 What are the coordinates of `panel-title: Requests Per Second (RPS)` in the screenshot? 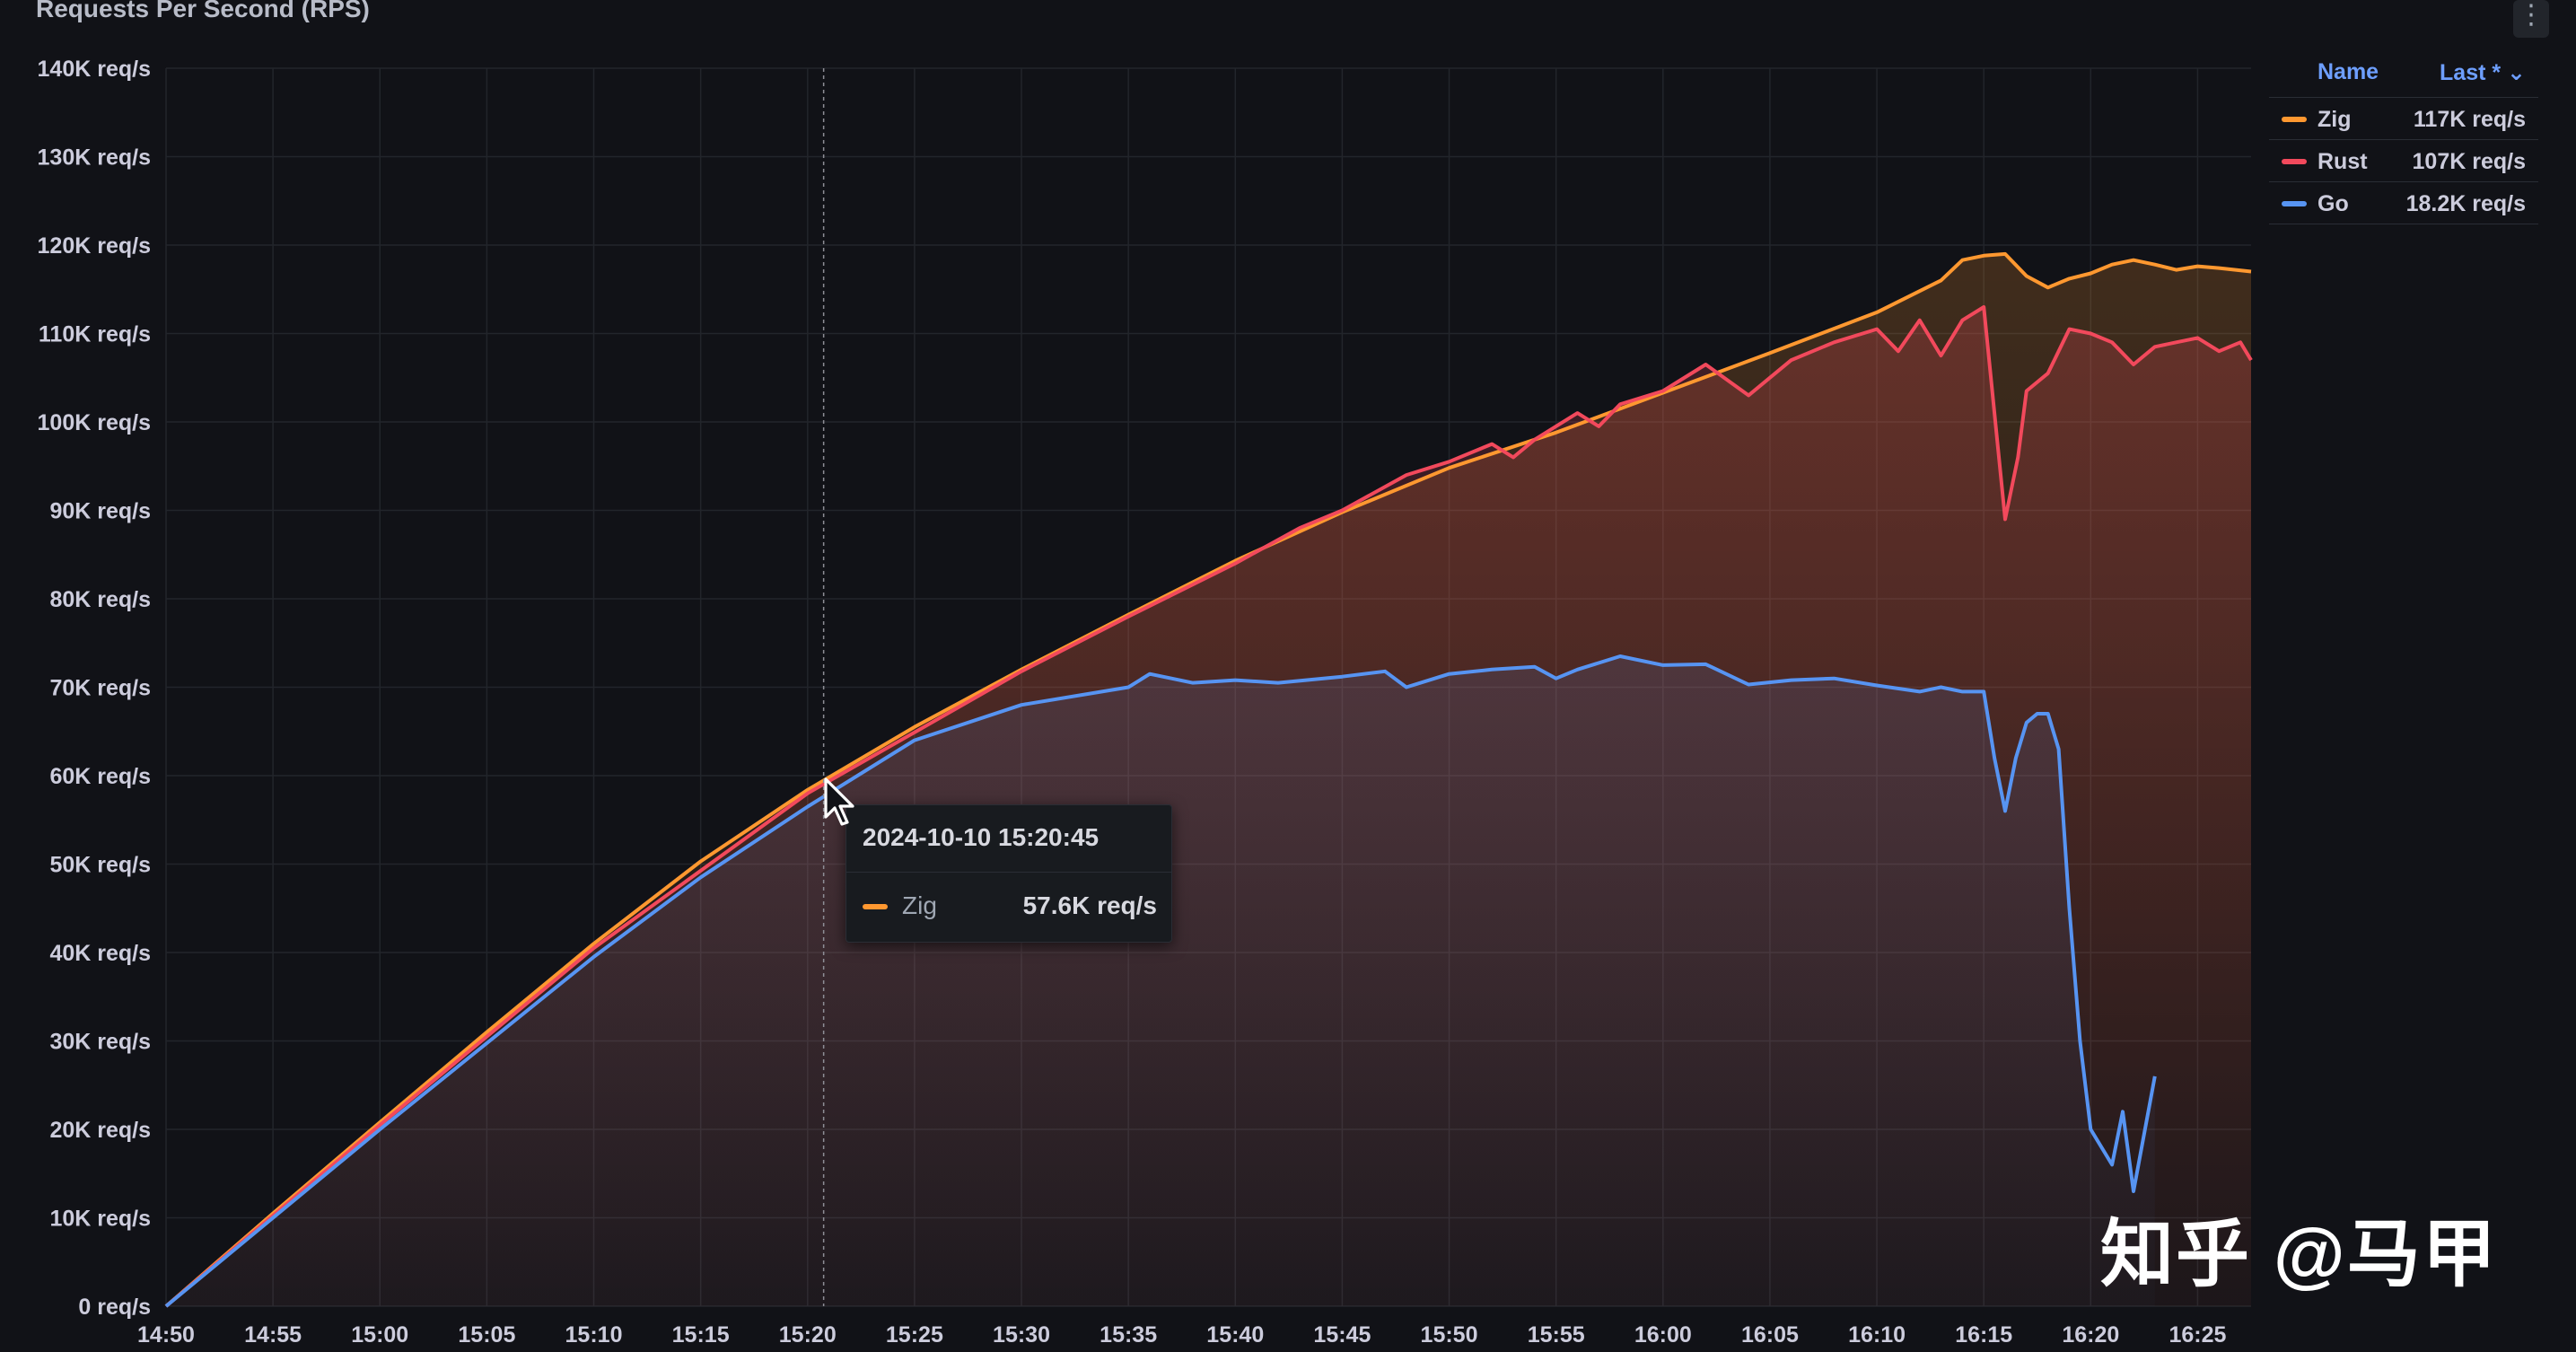 It's located at (203, 11).